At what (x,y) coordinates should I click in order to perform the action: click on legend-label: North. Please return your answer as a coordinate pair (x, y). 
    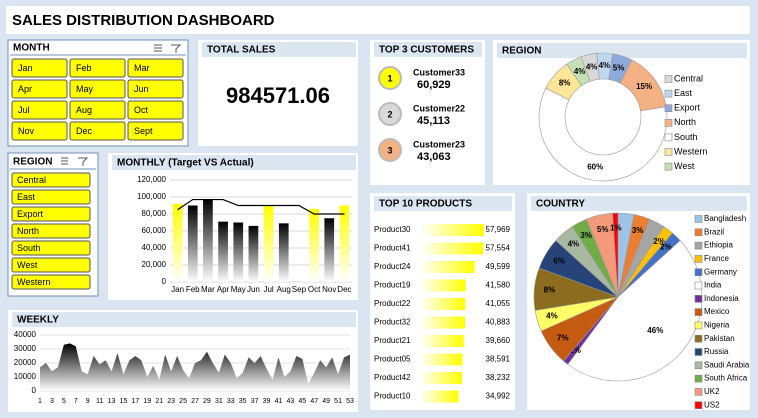
    Looking at the image, I should click on (685, 122).